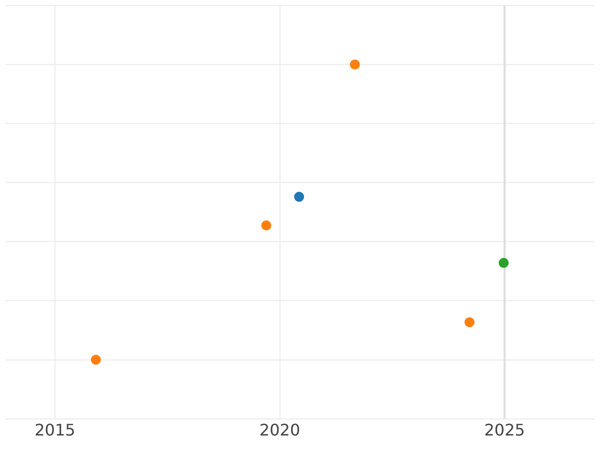 This screenshot has height=450, width=600. I want to click on x-tick-label: 2020, so click(279, 430).